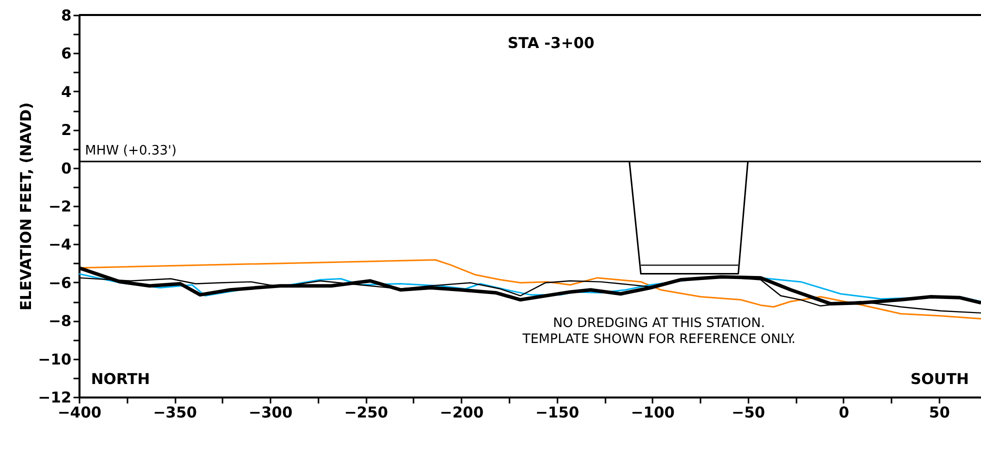 The image size is (981, 456). What do you see at coordinates (131, 150) in the screenshot?
I see `ref-line-label: MHW (+0.33')` at bounding box center [131, 150].